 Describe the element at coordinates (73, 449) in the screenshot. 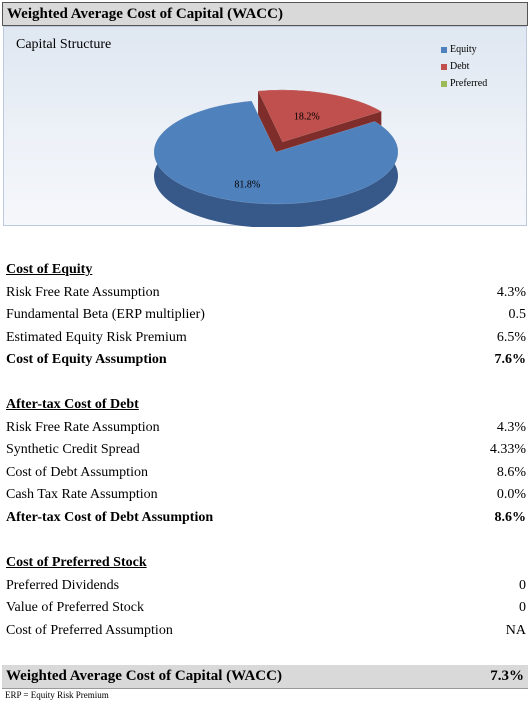

I see `row-label: Synthetic Credit Spread` at that location.